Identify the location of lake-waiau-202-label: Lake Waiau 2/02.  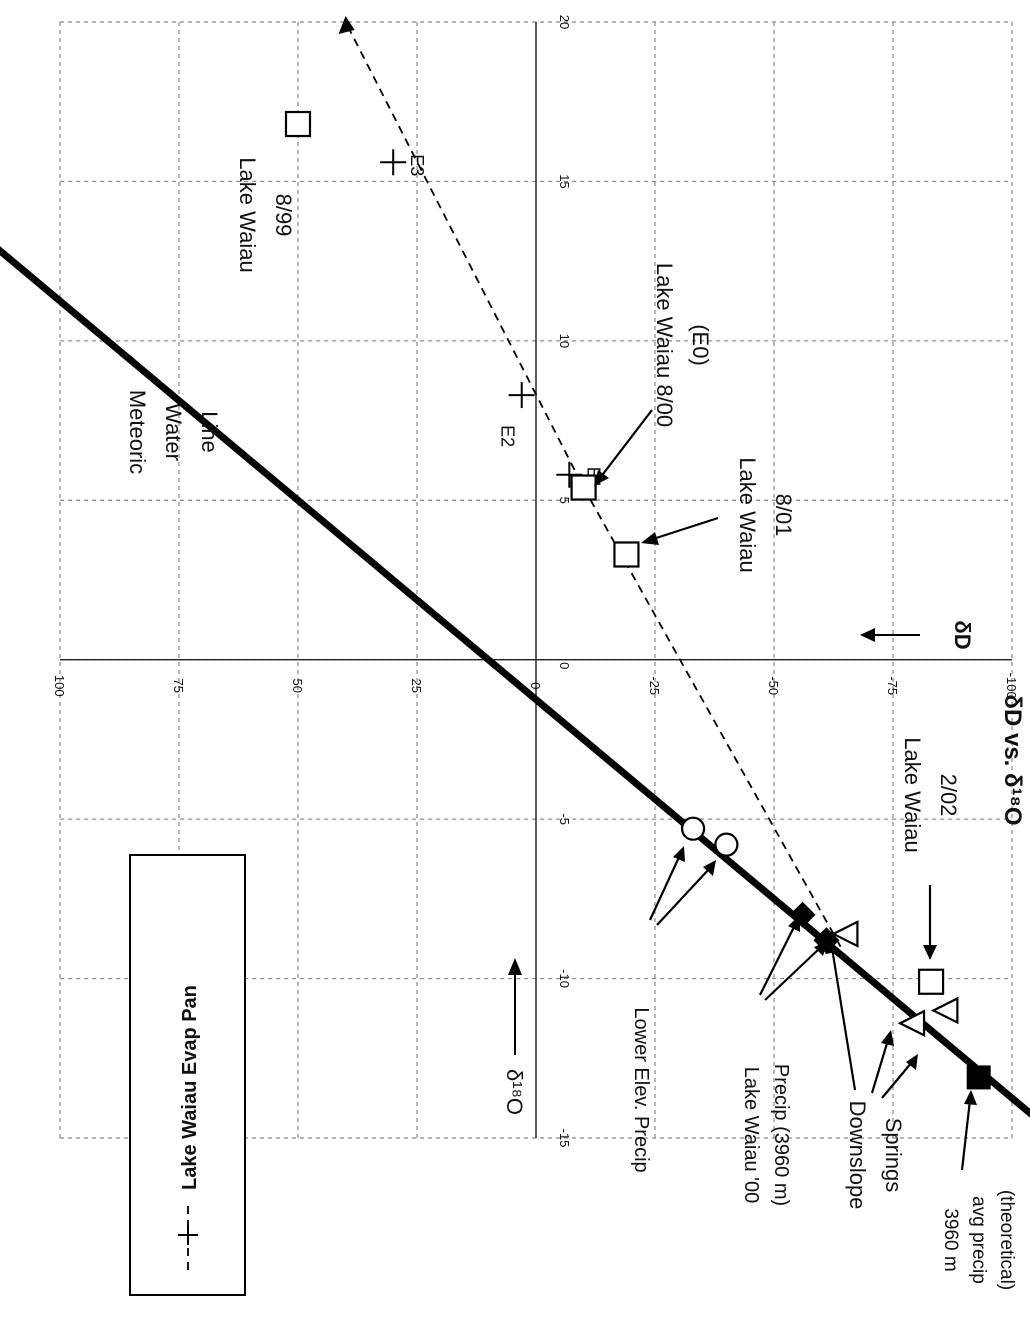
(930, 794).